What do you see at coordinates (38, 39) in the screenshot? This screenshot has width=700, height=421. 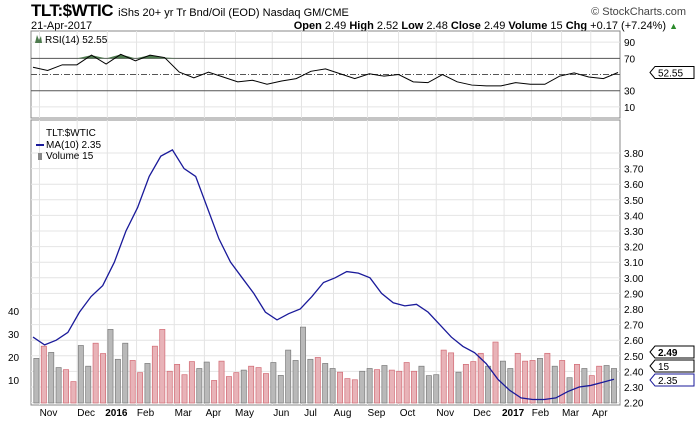 I see `rsi-icon` at bounding box center [38, 39].